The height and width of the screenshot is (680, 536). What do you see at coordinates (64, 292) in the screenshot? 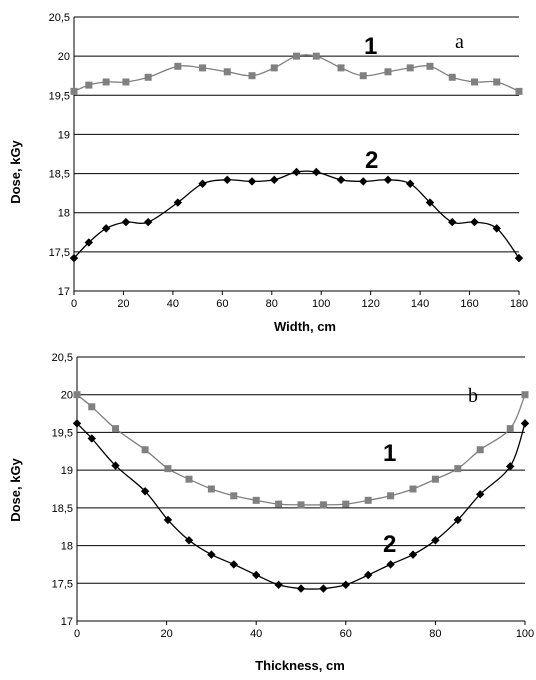
I see `panel-a-y-tick-label: 17` at bounding box center [64, 292].